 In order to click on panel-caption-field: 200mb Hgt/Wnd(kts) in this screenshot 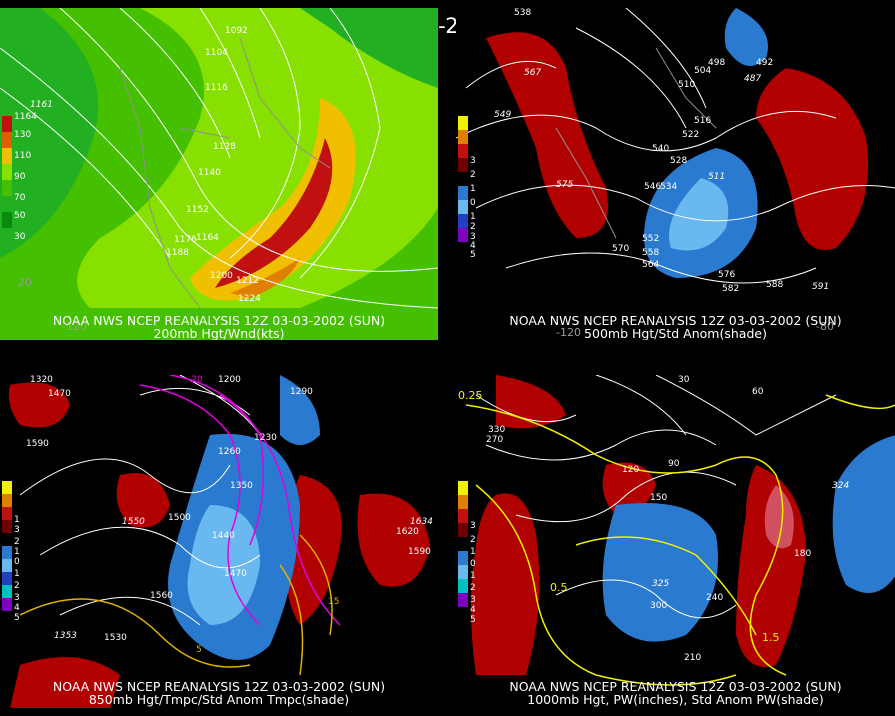, I will do `click(219, 333)`.